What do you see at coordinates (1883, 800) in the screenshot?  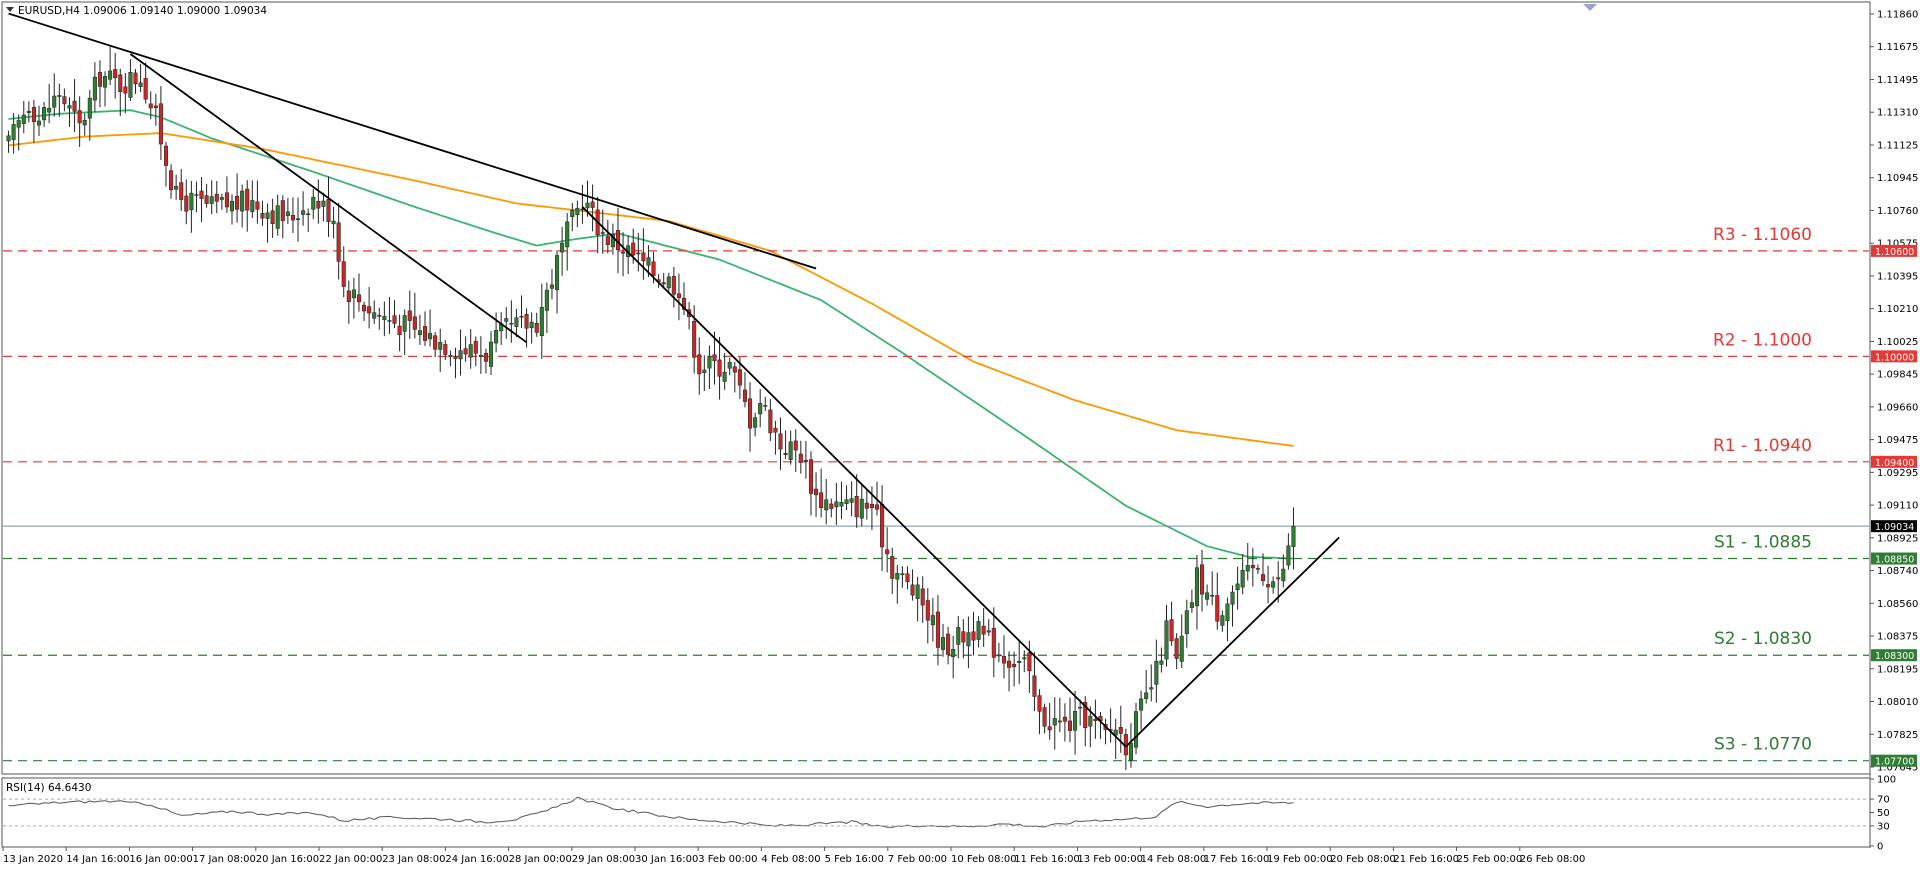 I see `rsi-tick-label: 70` at bounding box center [1883, 800].